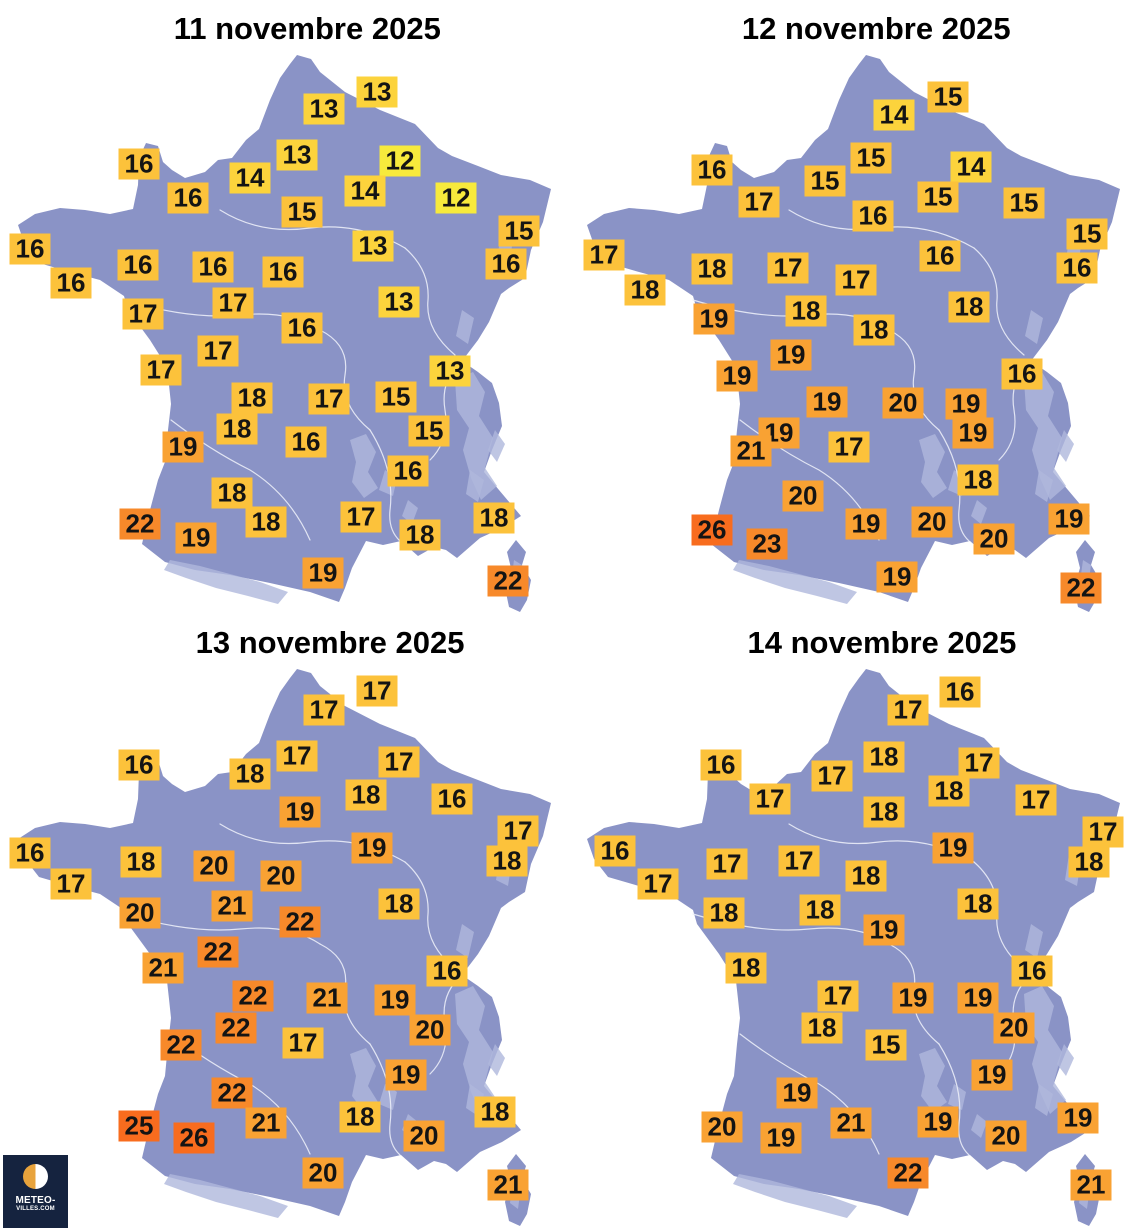  What do you see at coordinates (35, 1176) in the screenshot?
I see `meteo-villes-moon-icon` at bounding box center [35, 1176].